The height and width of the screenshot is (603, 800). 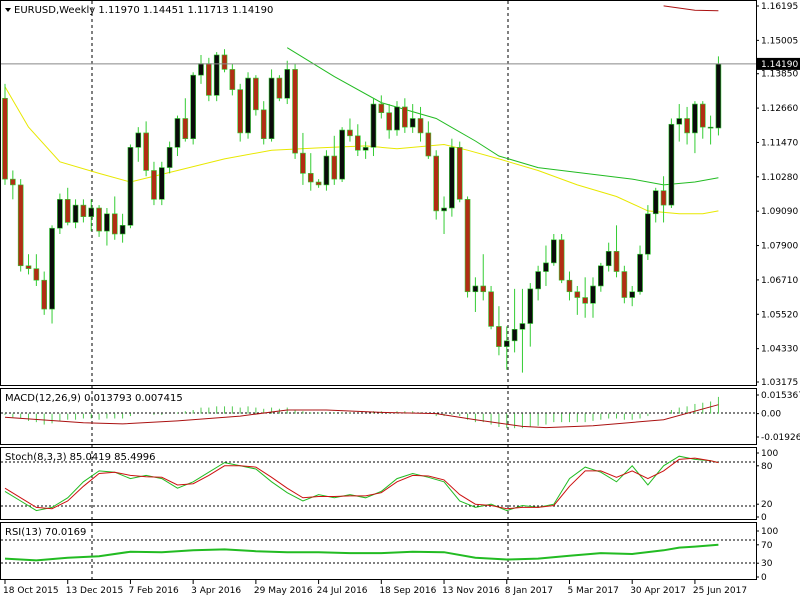 What do you see at coordinates (94, 398) in the screenshot?
I see `macd-panel-title: MACD(12,26,9) 0.013793 0.007415` at bounding box center [94, 398].